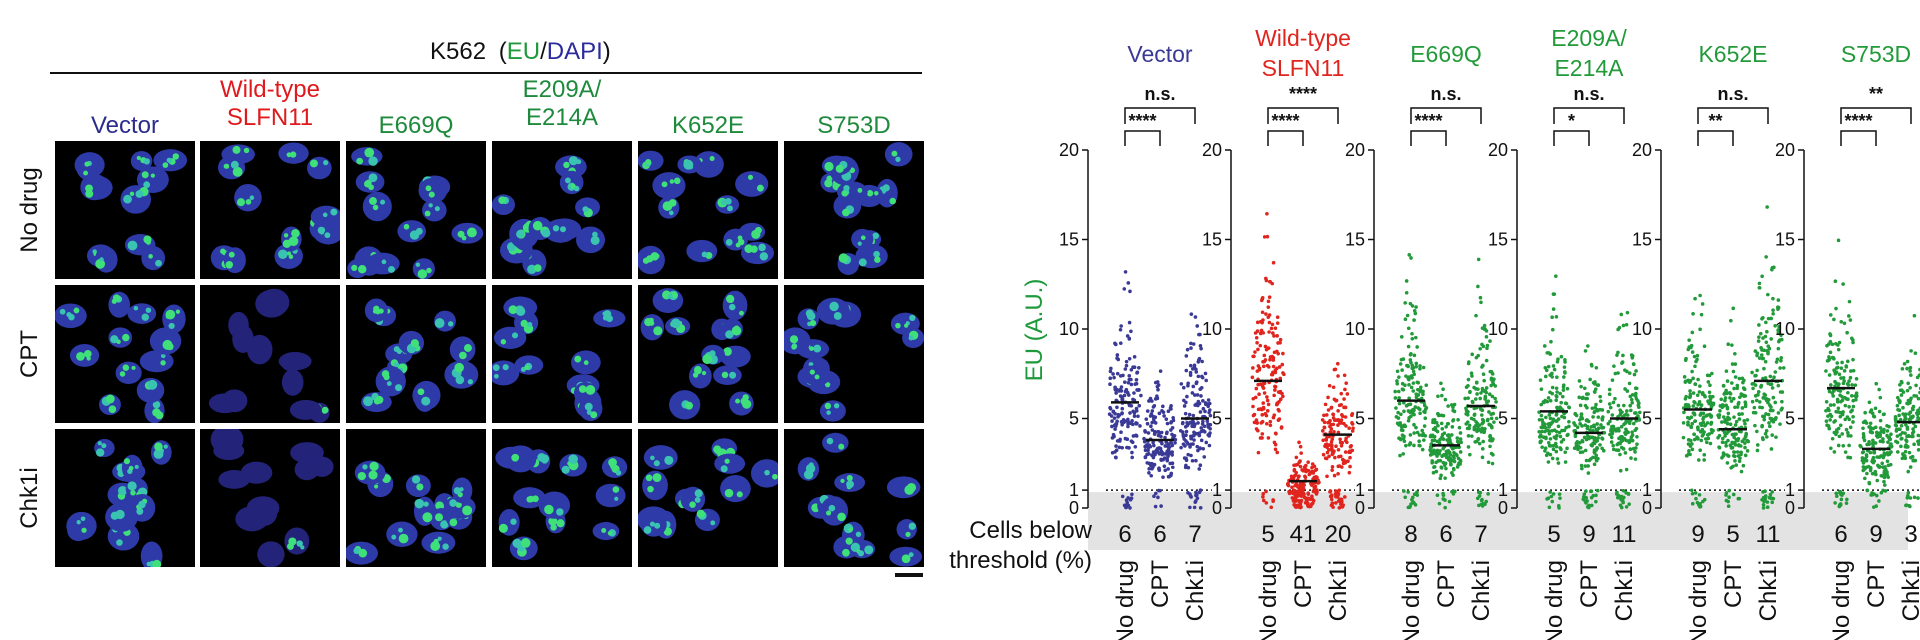 The width and height of the screenshot is (1920, 640). Describe the element at coordinates (1195, 590) in the screenshot. I see `x-tick-label: Chk1i` at that location.